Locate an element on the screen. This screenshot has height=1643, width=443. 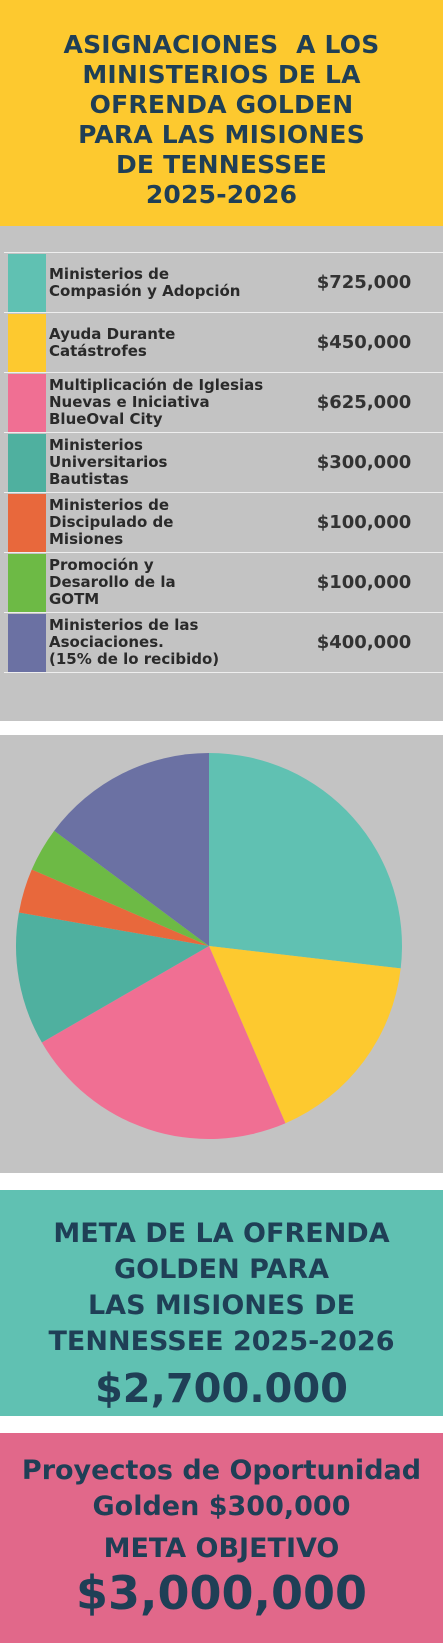
allocation-label-line: Asociaciones. is located at coordinates (106, 642).